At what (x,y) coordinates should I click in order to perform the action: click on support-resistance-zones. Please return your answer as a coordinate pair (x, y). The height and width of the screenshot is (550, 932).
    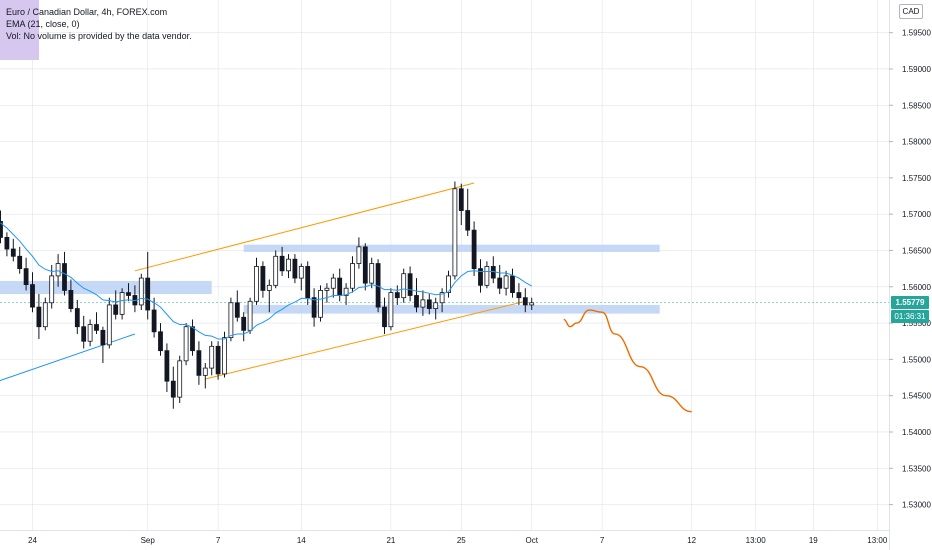
    Looking at the image, I should click on (330, 279).